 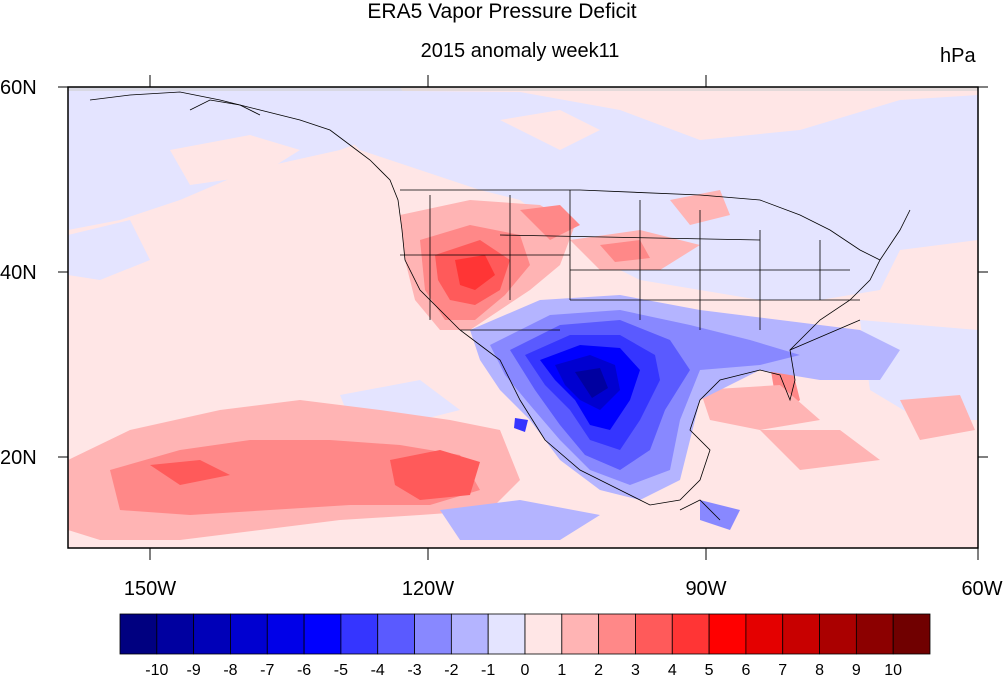 I want to click on colorbar-tick-label: -1, so click(x=488, y=670).